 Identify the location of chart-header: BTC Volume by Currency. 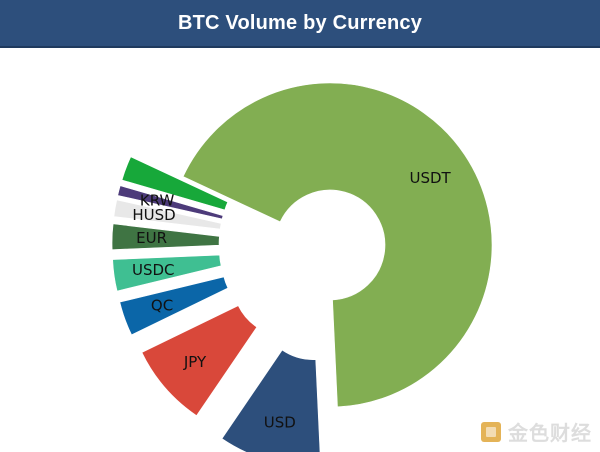
(300, 24).